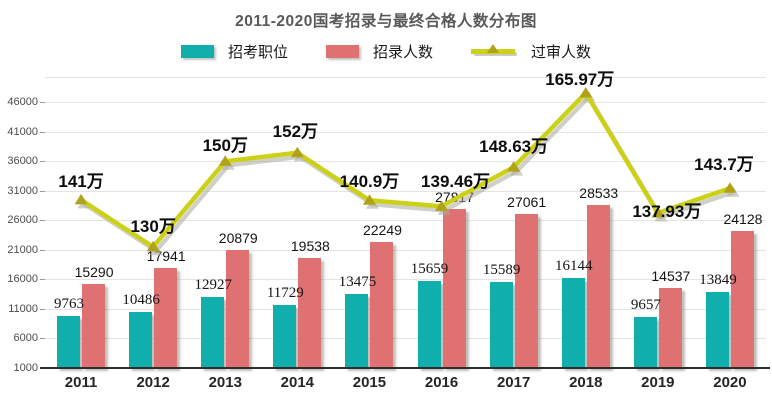 Image resolution: width=772 pixels, height=405 pixels. What do you see at coordinates (257, 52) in the screenshot?
I see `legend-label: 招考职位` at bounding box center [257, 52].